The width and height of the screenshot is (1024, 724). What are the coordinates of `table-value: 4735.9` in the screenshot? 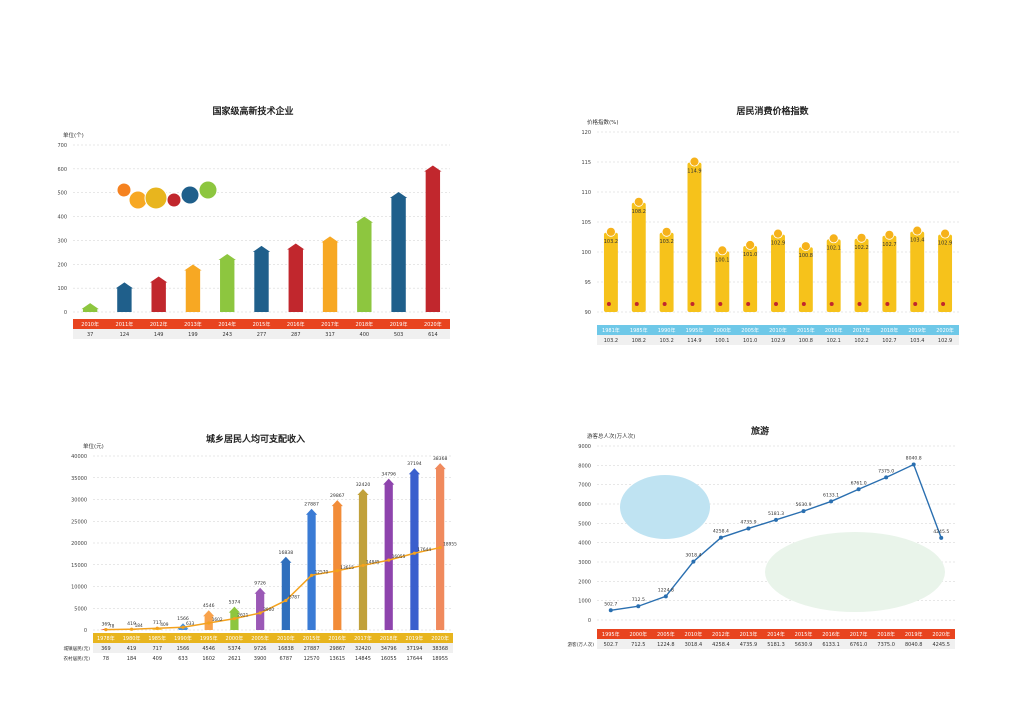 It's located at (749, 645).